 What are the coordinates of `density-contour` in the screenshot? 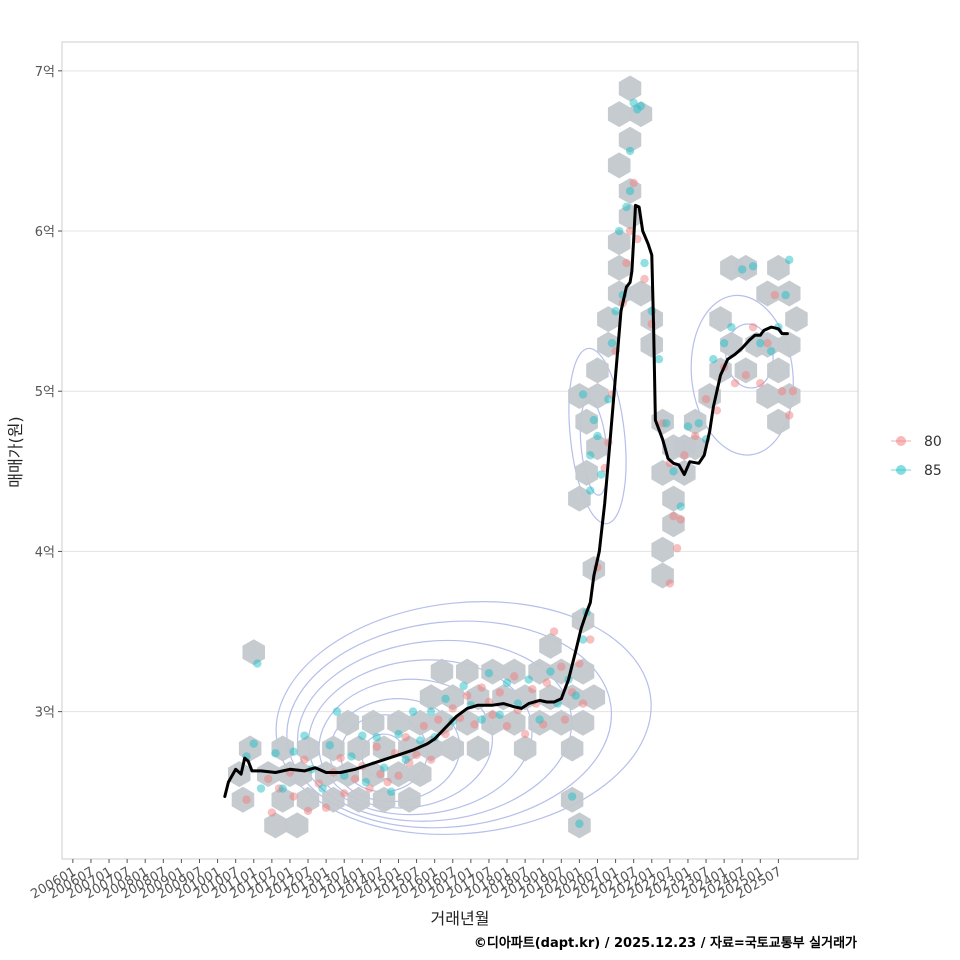 It's located at (597, 436).